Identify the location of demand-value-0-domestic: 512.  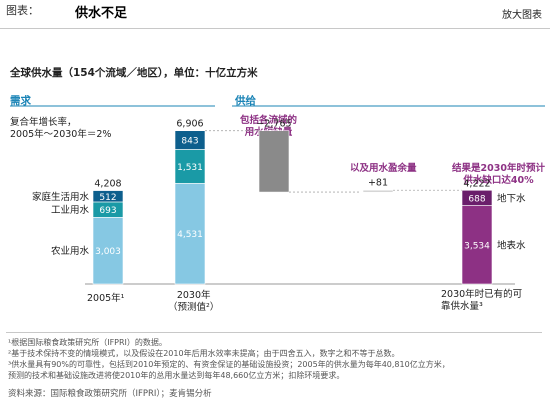
(107, 198).